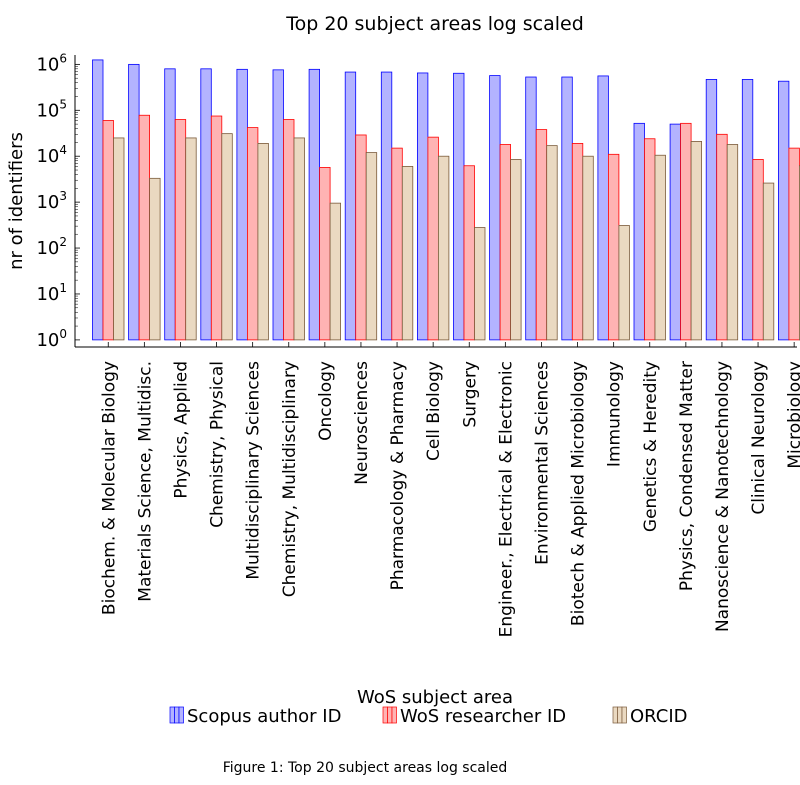 The width and height of the screenshot is (800, 785). I want to click on x-tick-label: Oncology, so click(326, 401).